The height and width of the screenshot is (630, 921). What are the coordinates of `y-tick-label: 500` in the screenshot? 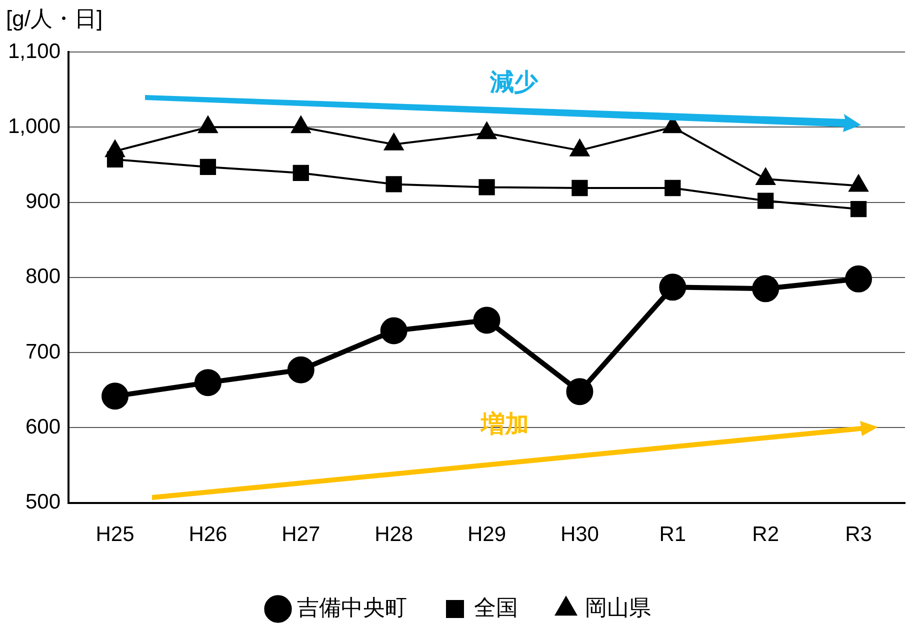 It's located at (43, 502).